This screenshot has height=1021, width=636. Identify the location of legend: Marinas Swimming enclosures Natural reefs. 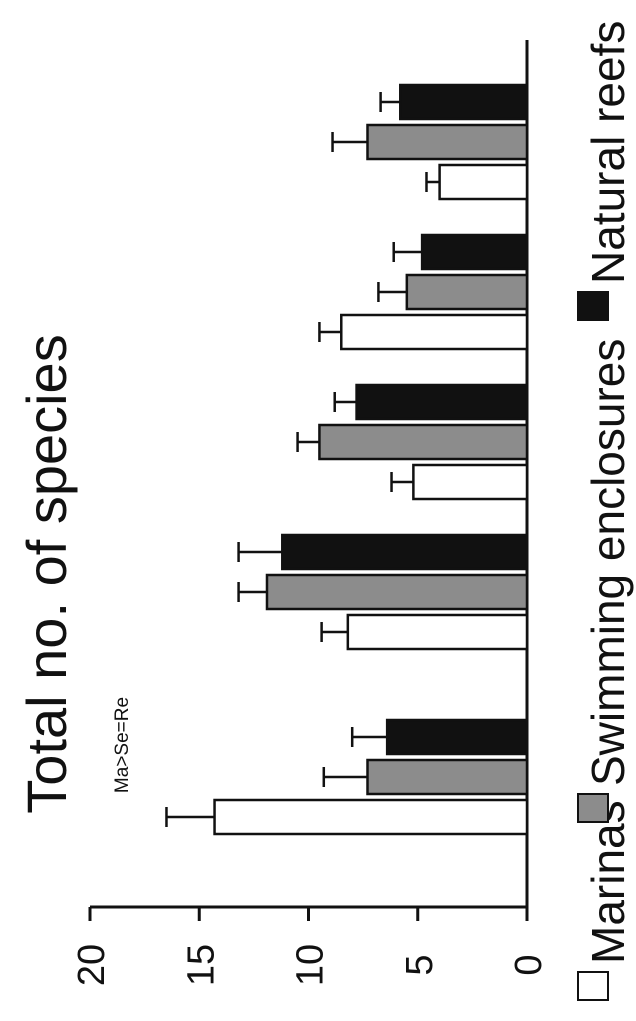
(605, 511).